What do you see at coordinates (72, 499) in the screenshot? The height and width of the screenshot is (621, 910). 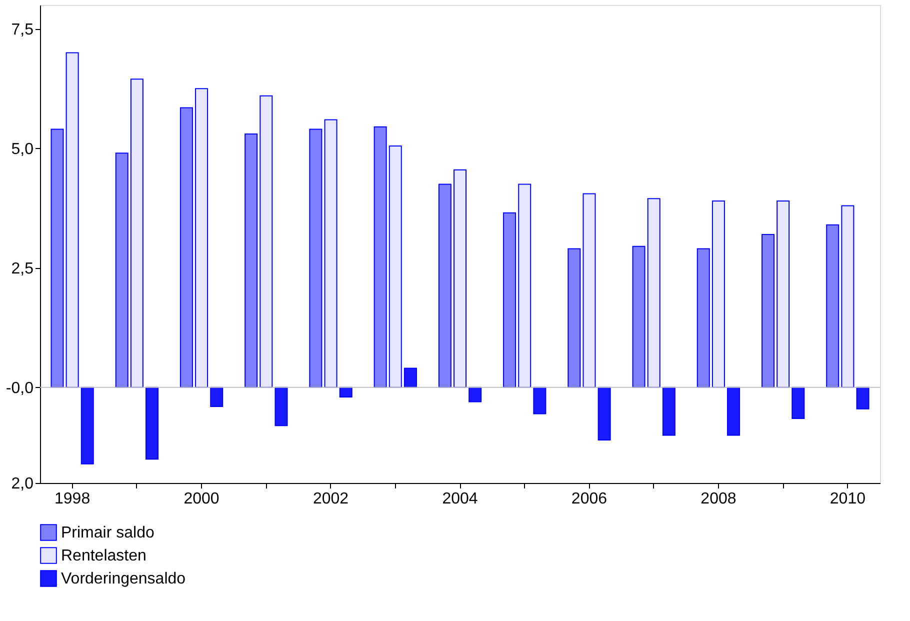 I see `x-tick-label: 1998` at bounding box center [72, 499].